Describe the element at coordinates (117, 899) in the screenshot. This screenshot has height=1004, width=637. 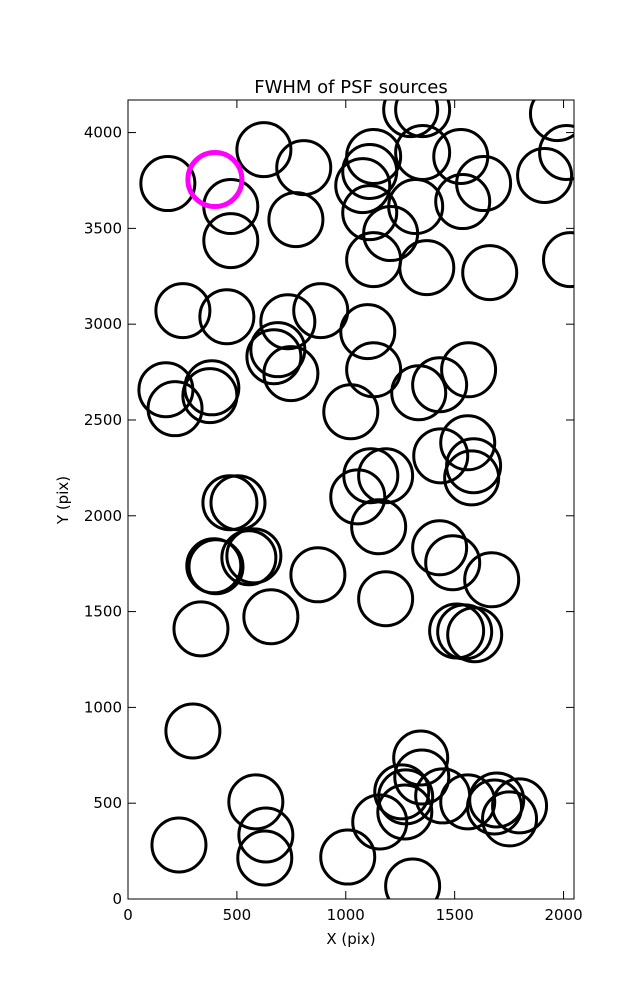
I see `y-tick-label: 0` at that location.